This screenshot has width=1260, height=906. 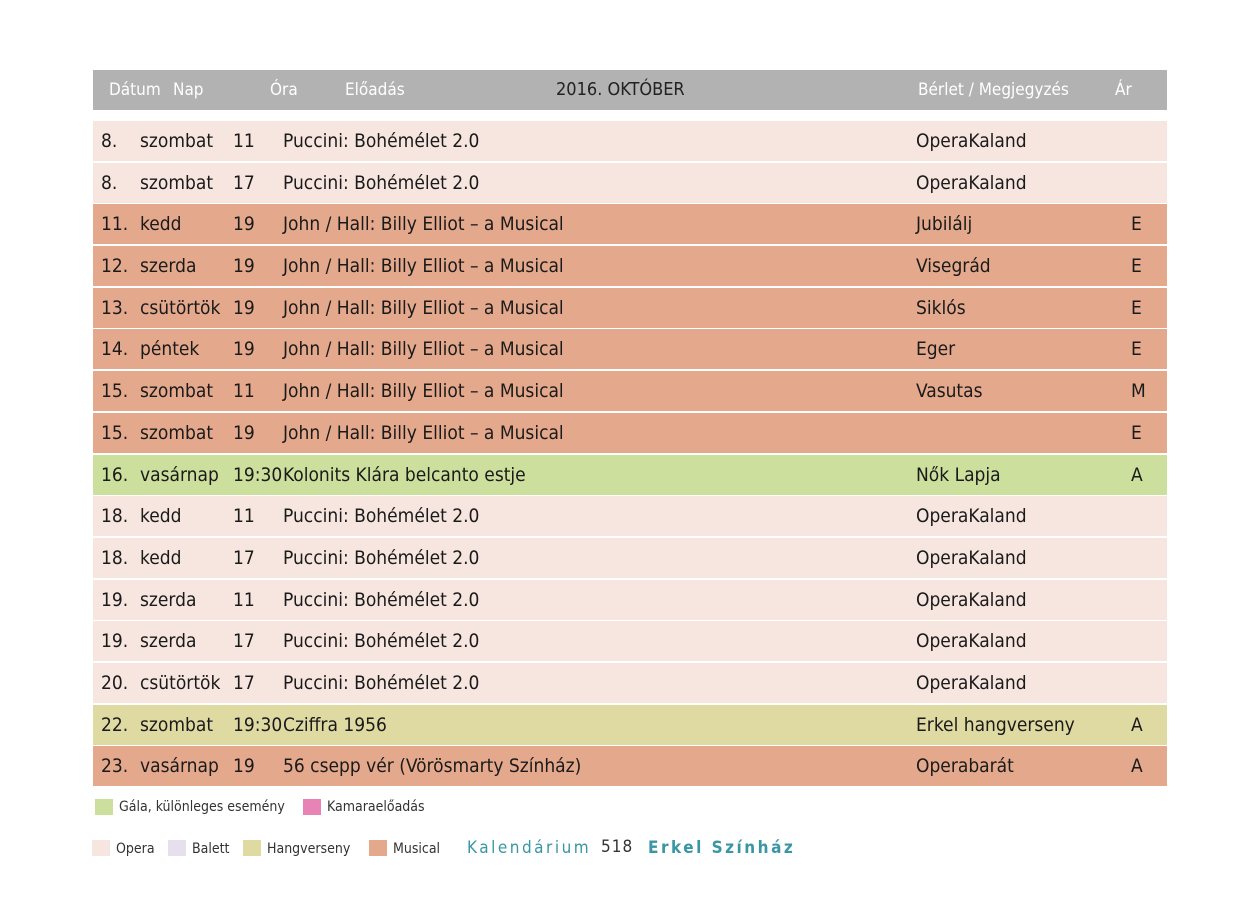 I want to click on cell-berlet: Operabarát, so click(x=965, y=766).